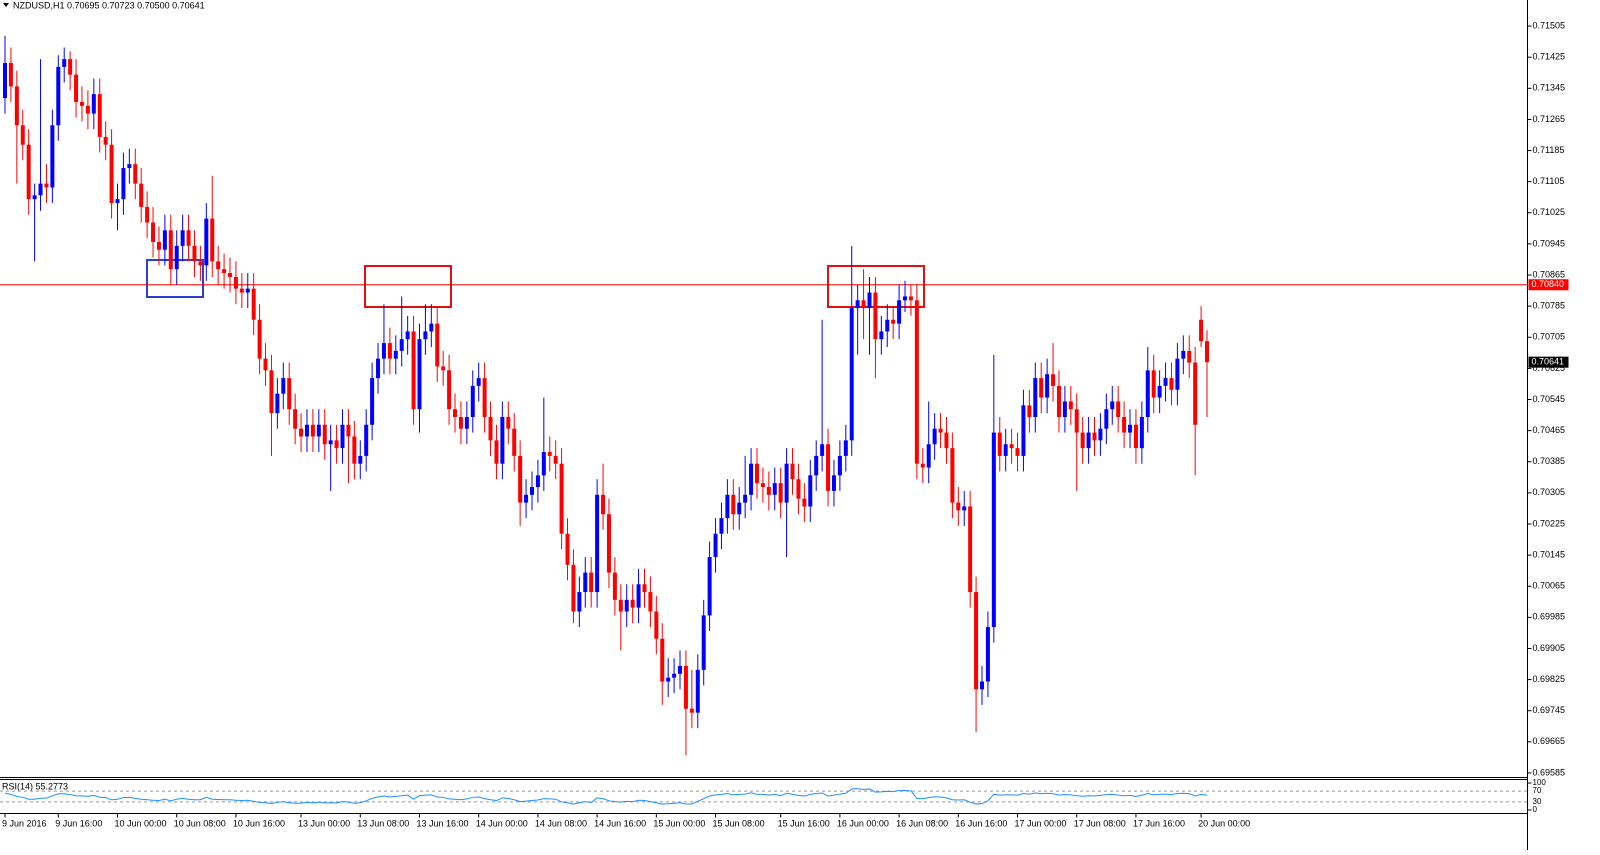  I want to click on x-tick-label: 13 Jun 00:00, so click(324, 823).